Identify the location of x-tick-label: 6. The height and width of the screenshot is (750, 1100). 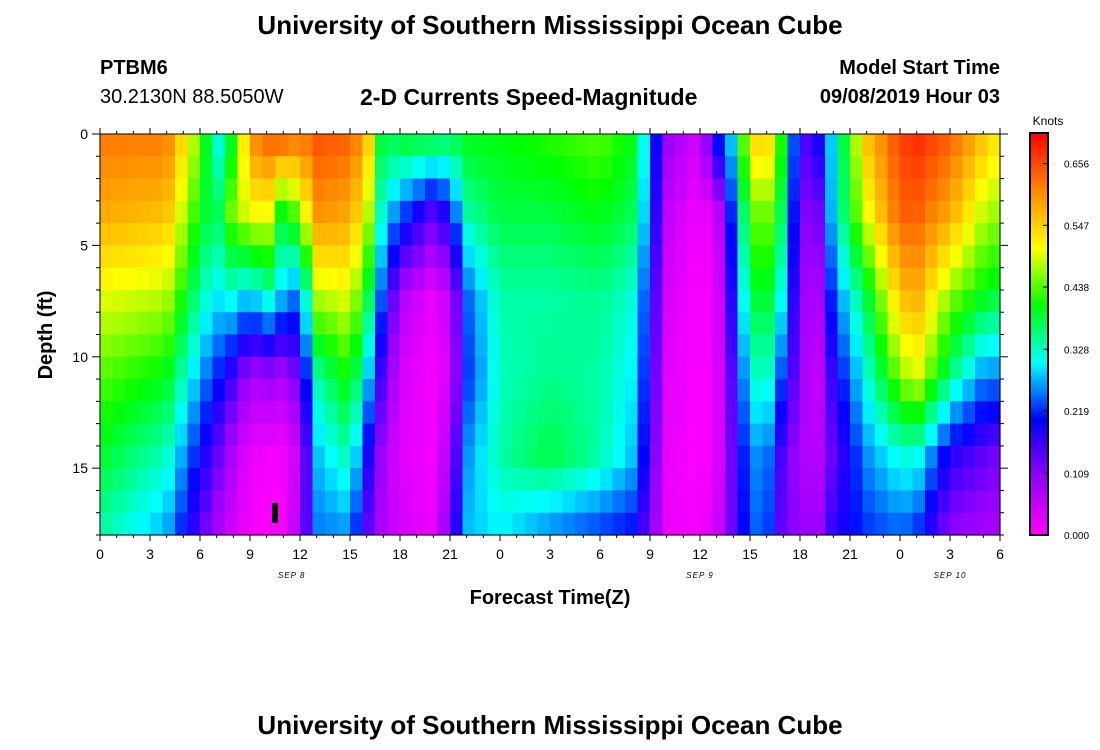
(200, 554).